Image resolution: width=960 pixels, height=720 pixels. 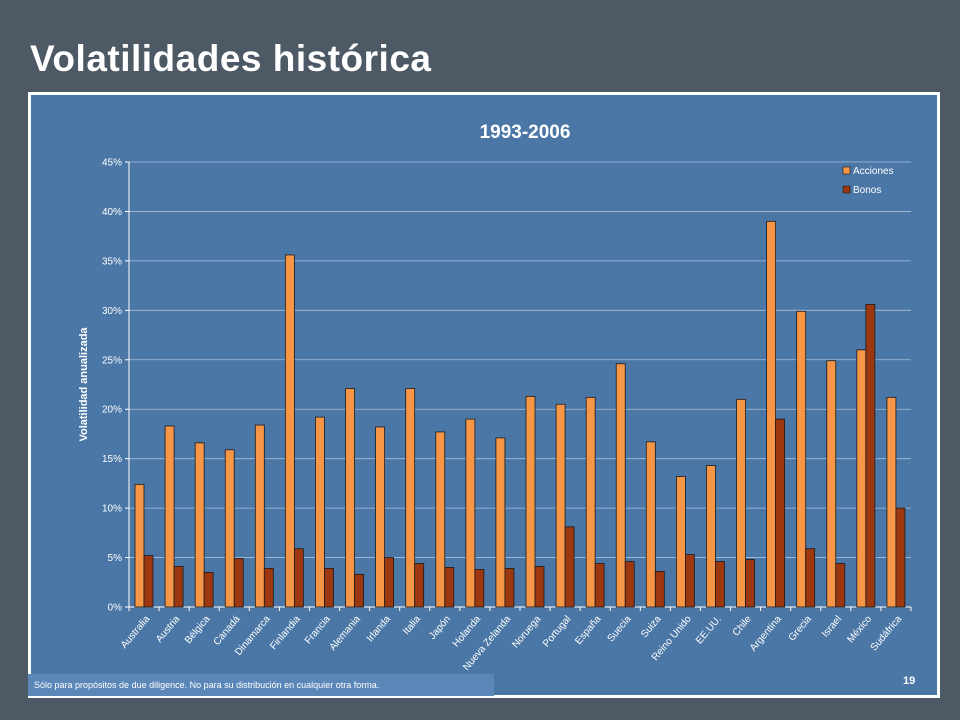 What do you see at coordinates (285, 633) in the screenshot?
I see `x-tick-label: Finlandia` at bounding box center [285, 633].